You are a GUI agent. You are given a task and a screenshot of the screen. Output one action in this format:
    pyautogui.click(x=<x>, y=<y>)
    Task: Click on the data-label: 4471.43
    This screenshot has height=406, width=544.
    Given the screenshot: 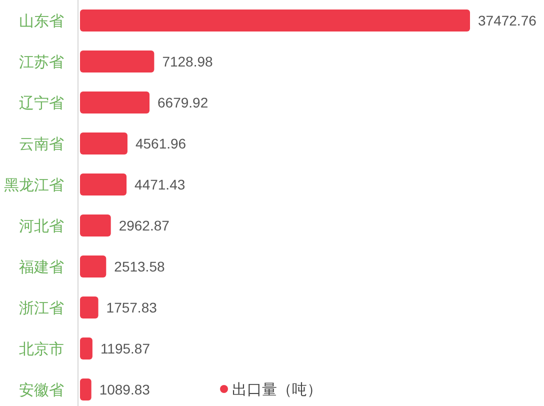 What is the action you would take?
    pyautogui.click(x=160, y=184)
    